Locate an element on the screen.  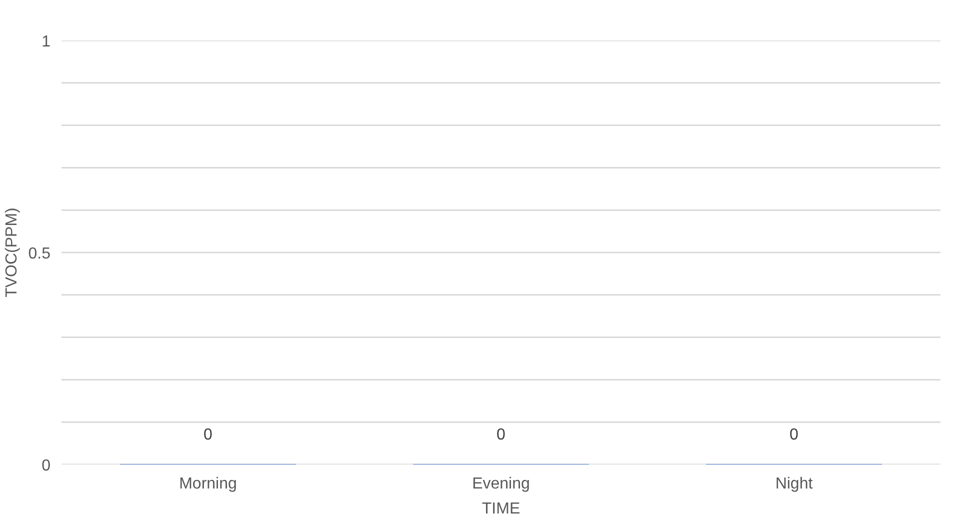
y-tick-label: 0.5 is located at coordinates (39, 254).